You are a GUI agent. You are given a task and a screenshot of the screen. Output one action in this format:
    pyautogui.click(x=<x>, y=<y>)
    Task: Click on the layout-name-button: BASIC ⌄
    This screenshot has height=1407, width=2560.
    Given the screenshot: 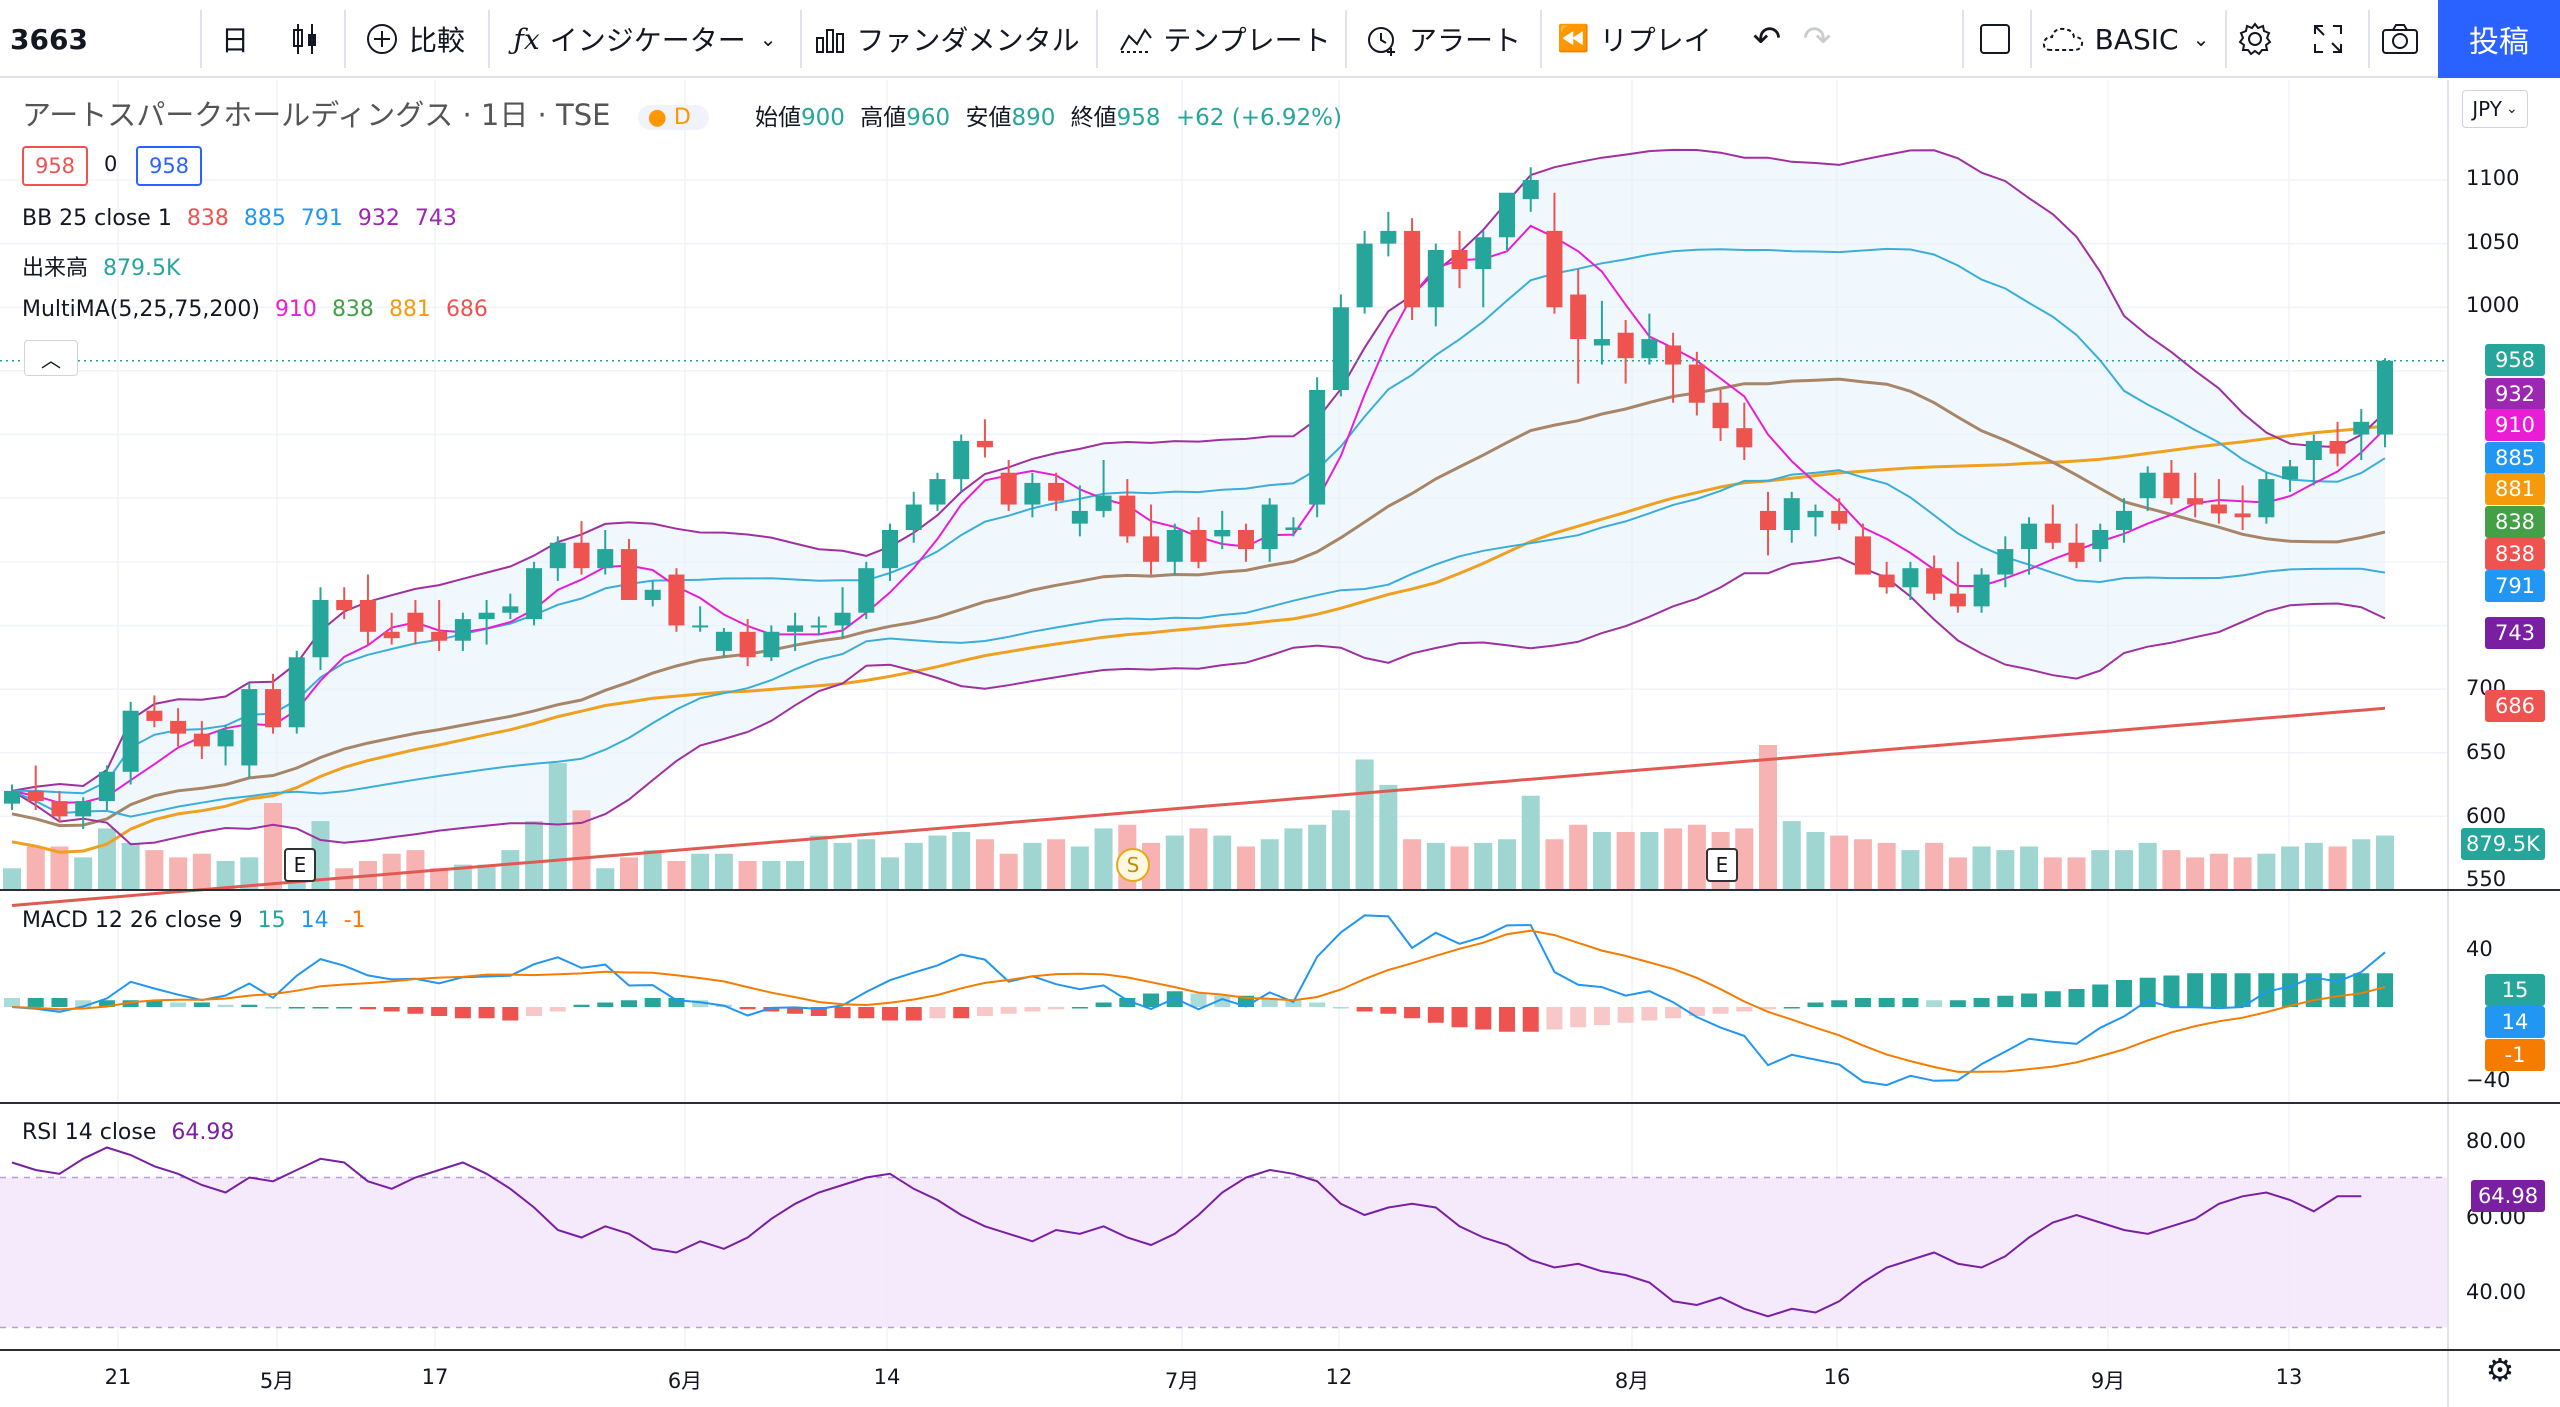 What is the action you would take?
    pyautogui.click(x=2125, y=39)
    